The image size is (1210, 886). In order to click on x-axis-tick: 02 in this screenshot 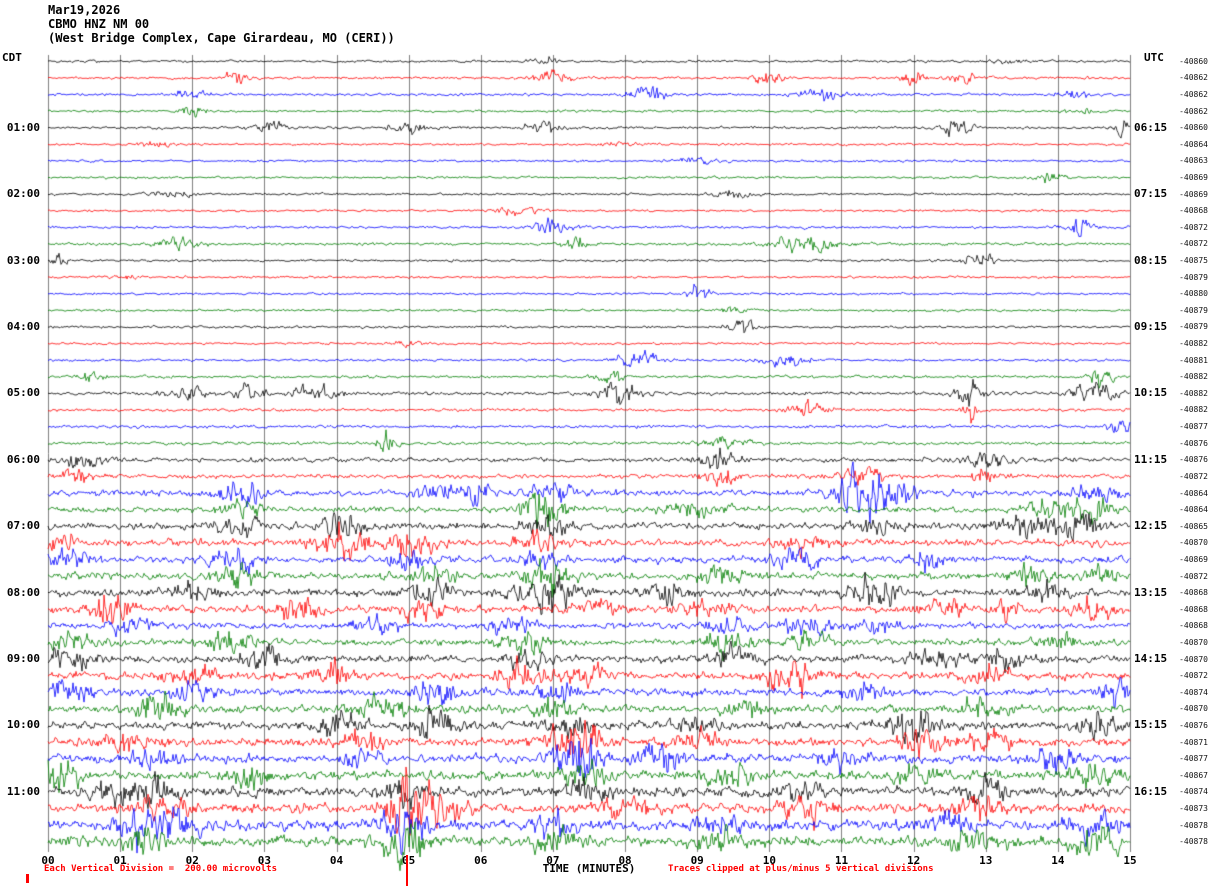, I will do `click(192, 860)`.